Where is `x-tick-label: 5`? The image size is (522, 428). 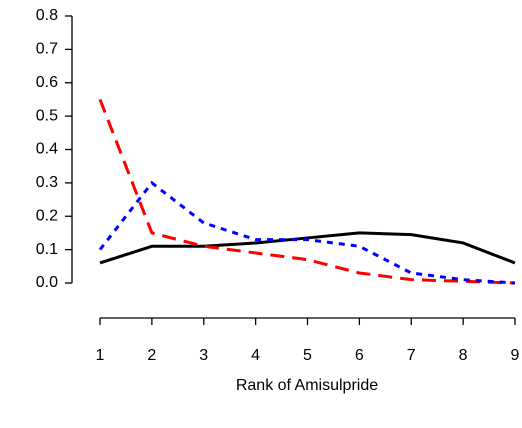
x-tick-label: 5 is located at coordinates (307, 355).